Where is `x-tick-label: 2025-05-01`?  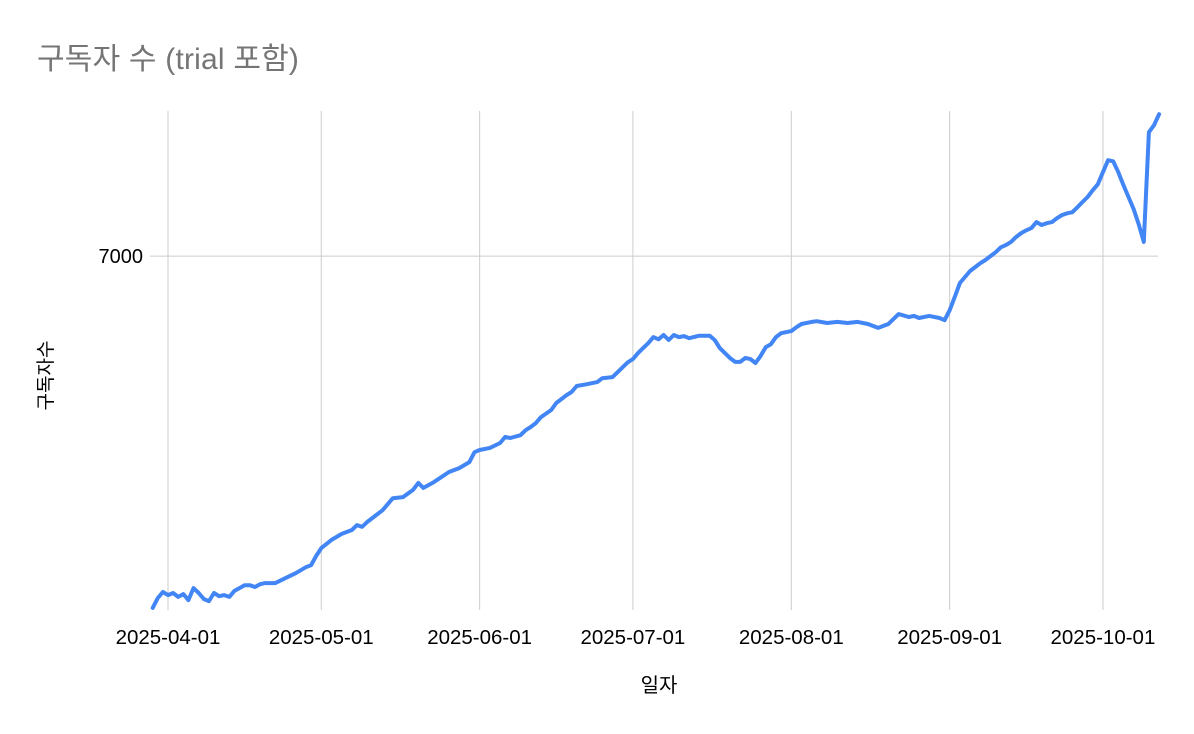 x-tick-label: 2025-05-01 is located at coordinates (321, 637).